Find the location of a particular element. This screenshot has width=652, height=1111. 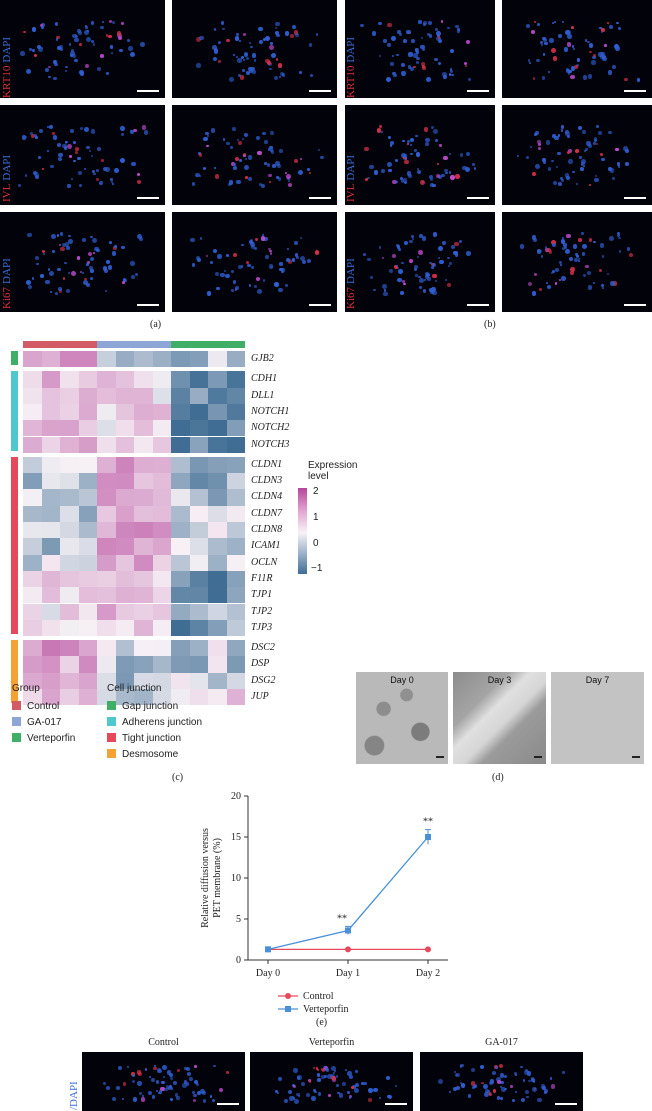

gene-label: CLDN7 is located at coordinates (267, 513).